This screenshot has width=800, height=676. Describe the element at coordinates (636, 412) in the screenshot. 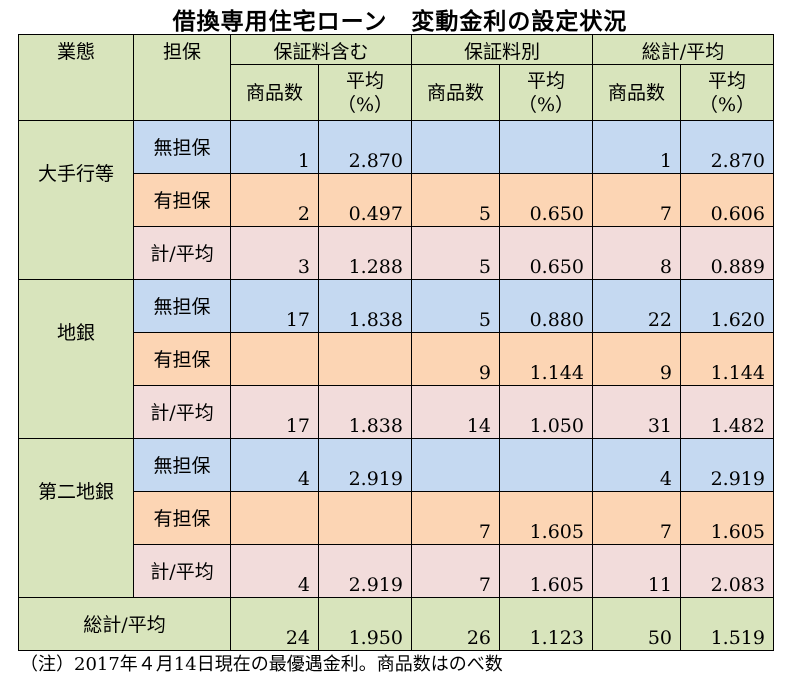

I see `cell-count: 31` at that location.